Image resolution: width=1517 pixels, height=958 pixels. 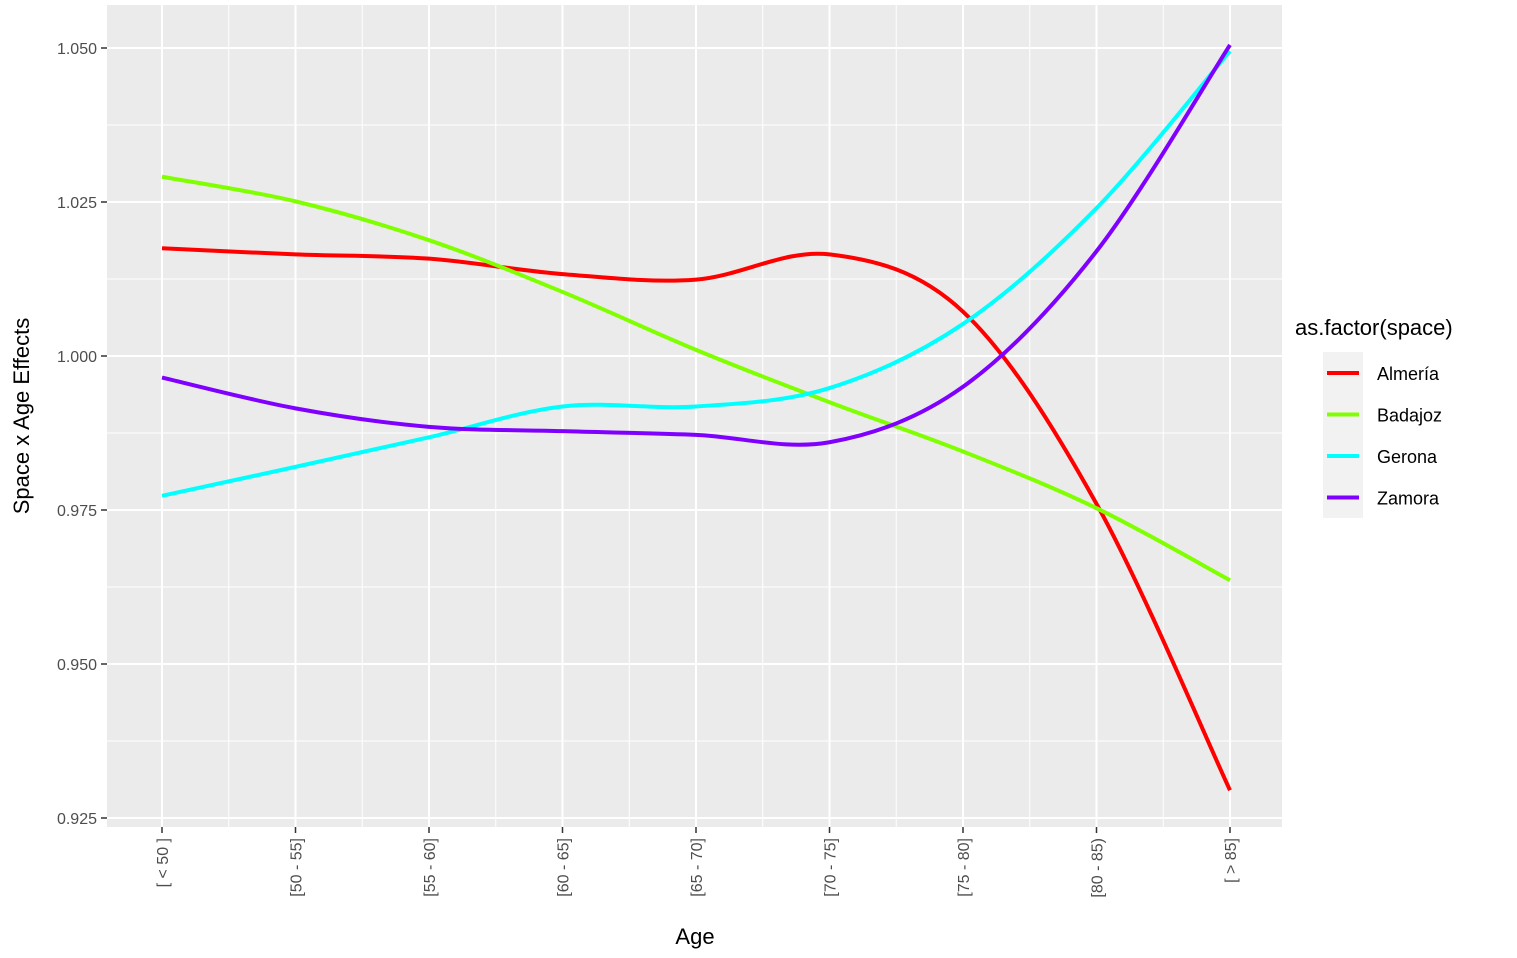 I want to click on legend-label-gerona: Gerona, so click(x=1407, y=457).